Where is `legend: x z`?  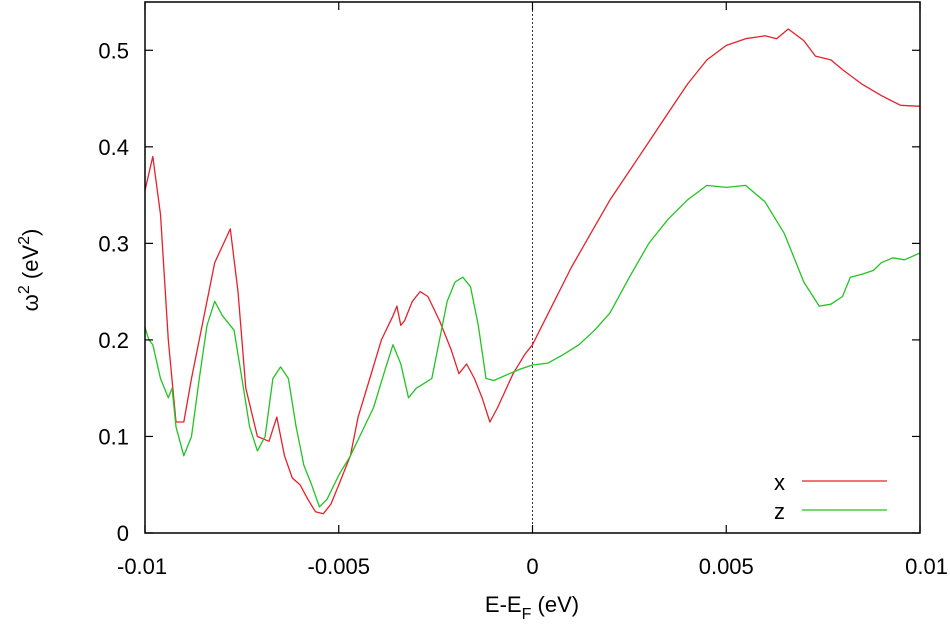 legend: x z is located at coordinates (830, 497).